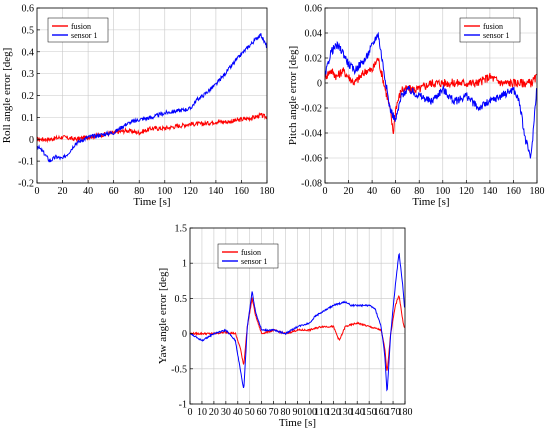  I want to click on y-tick-label: 1, so click(184, 264).